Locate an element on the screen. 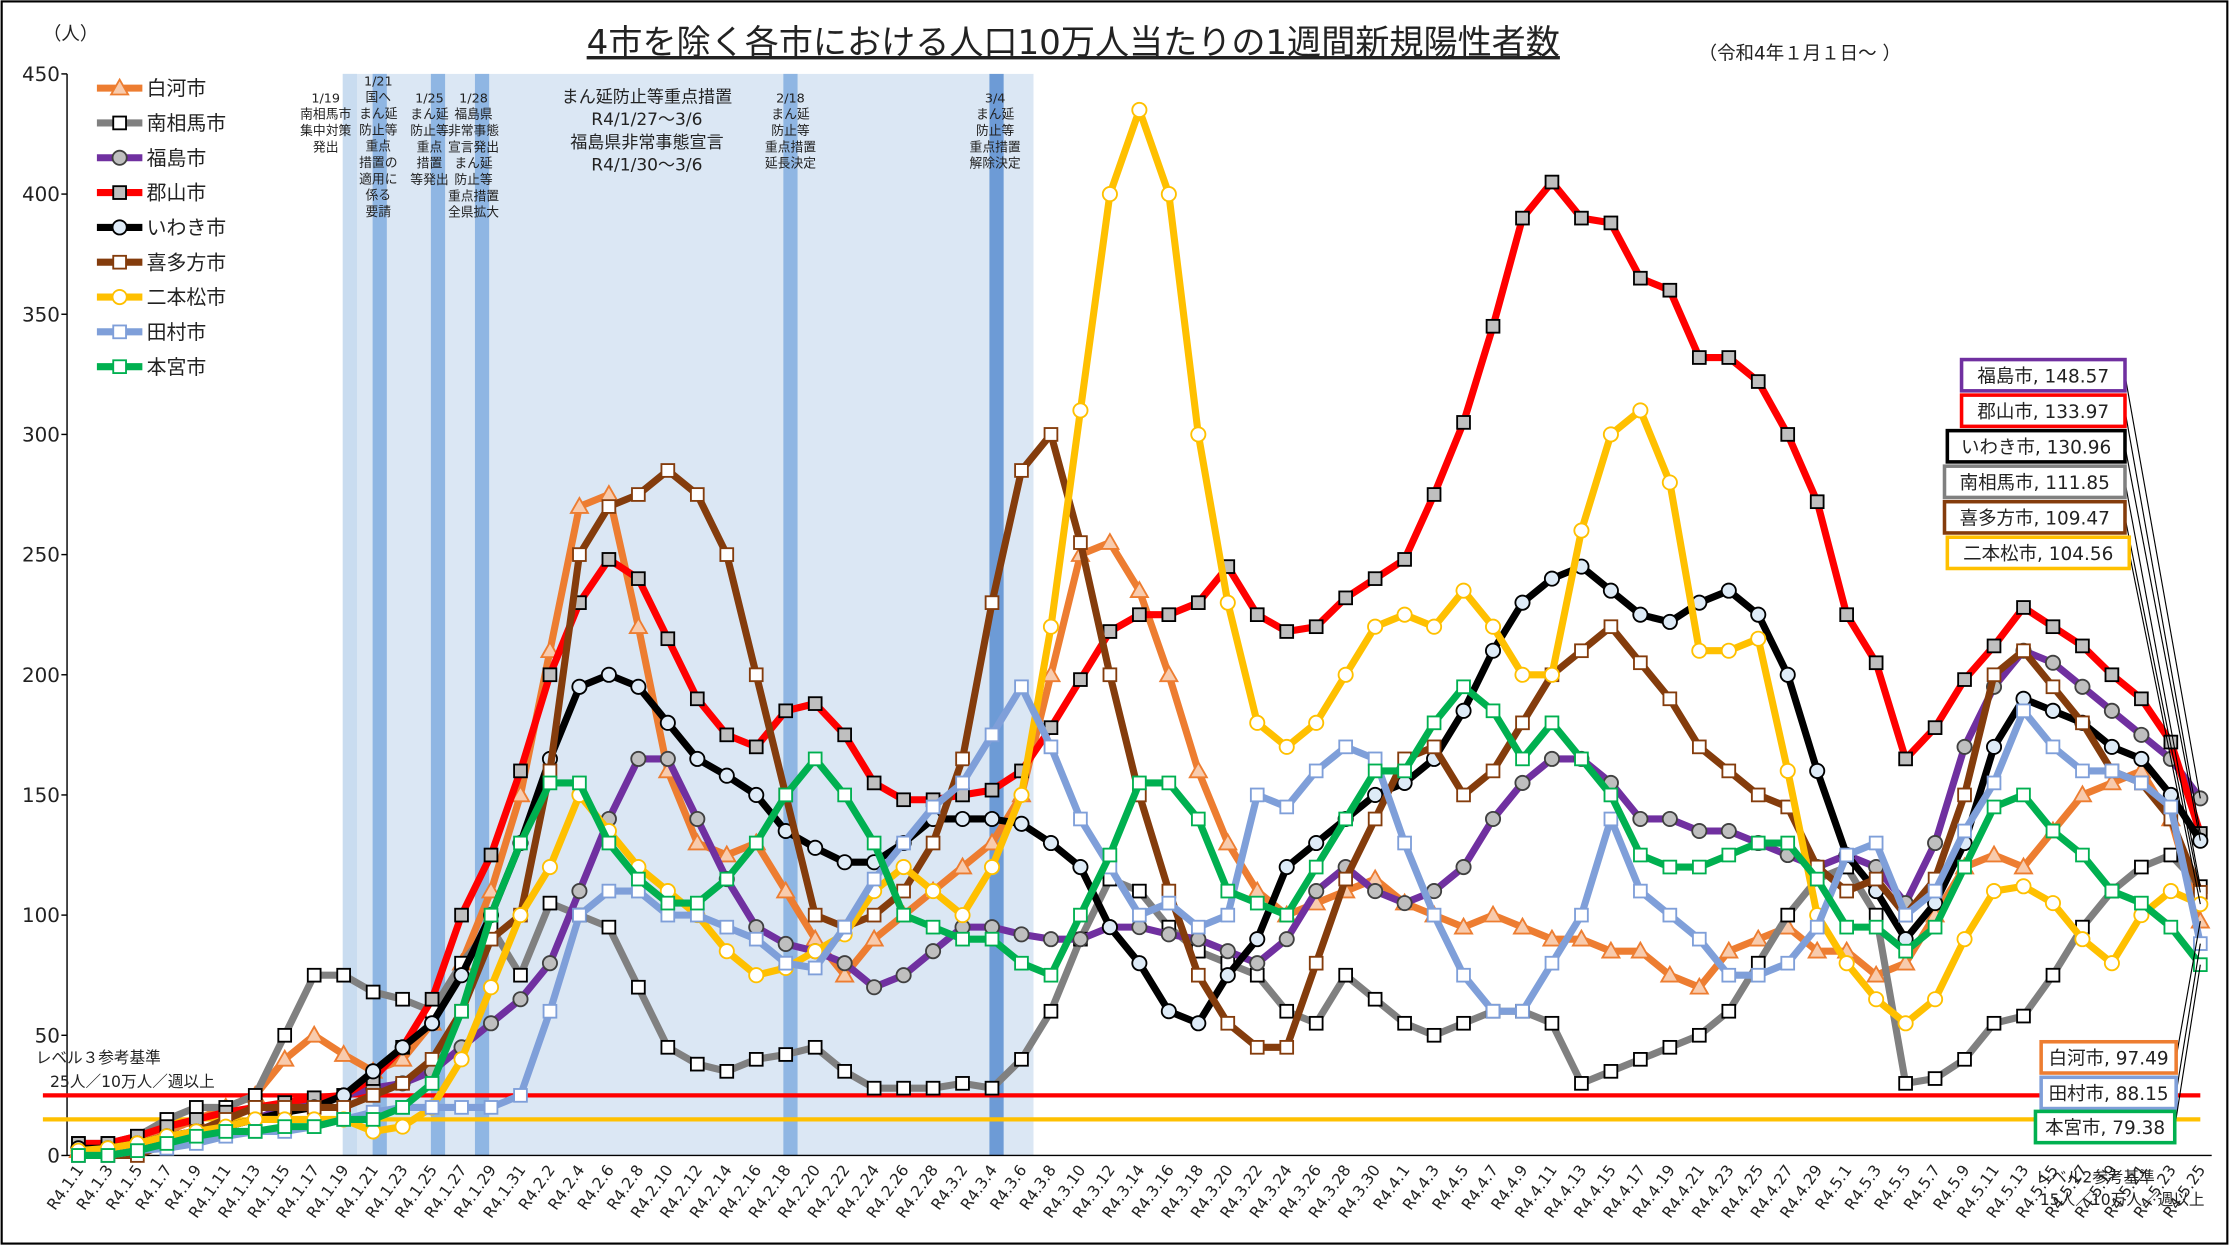 The height and width of the screenshot is (1245, 2229). end-label: いわき市, 130.96 is located at coordinates (2036, 447).